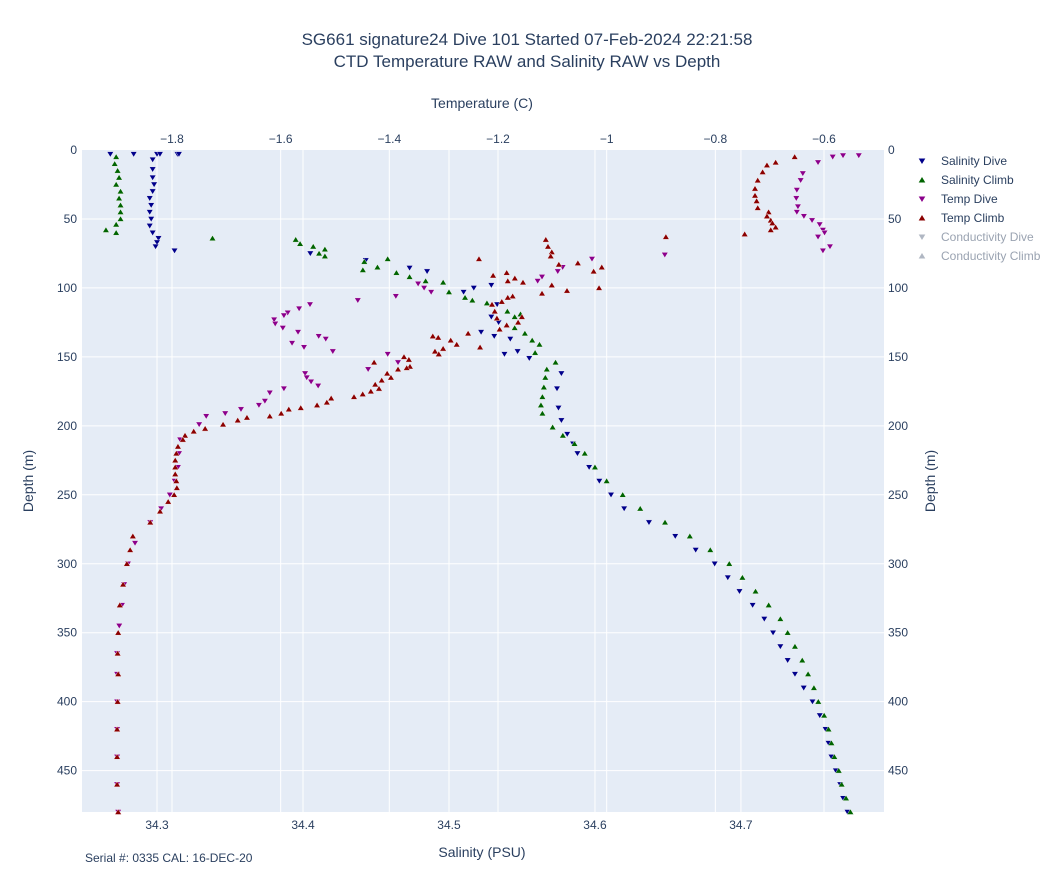 The image size is (1058, 894). What do you see at coordinates (482, 103) in the screenshot?
I see `x-top-axis-title: Temperature (C)` at bounding box center [482, 103].